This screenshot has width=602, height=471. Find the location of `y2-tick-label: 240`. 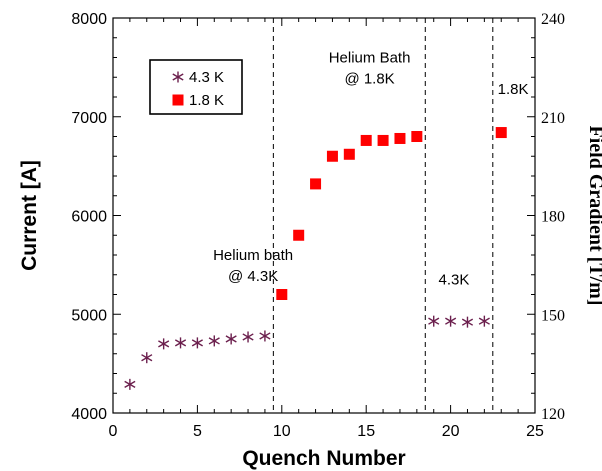

y2-tick-label: 240 is located at coordinates (553, 19).